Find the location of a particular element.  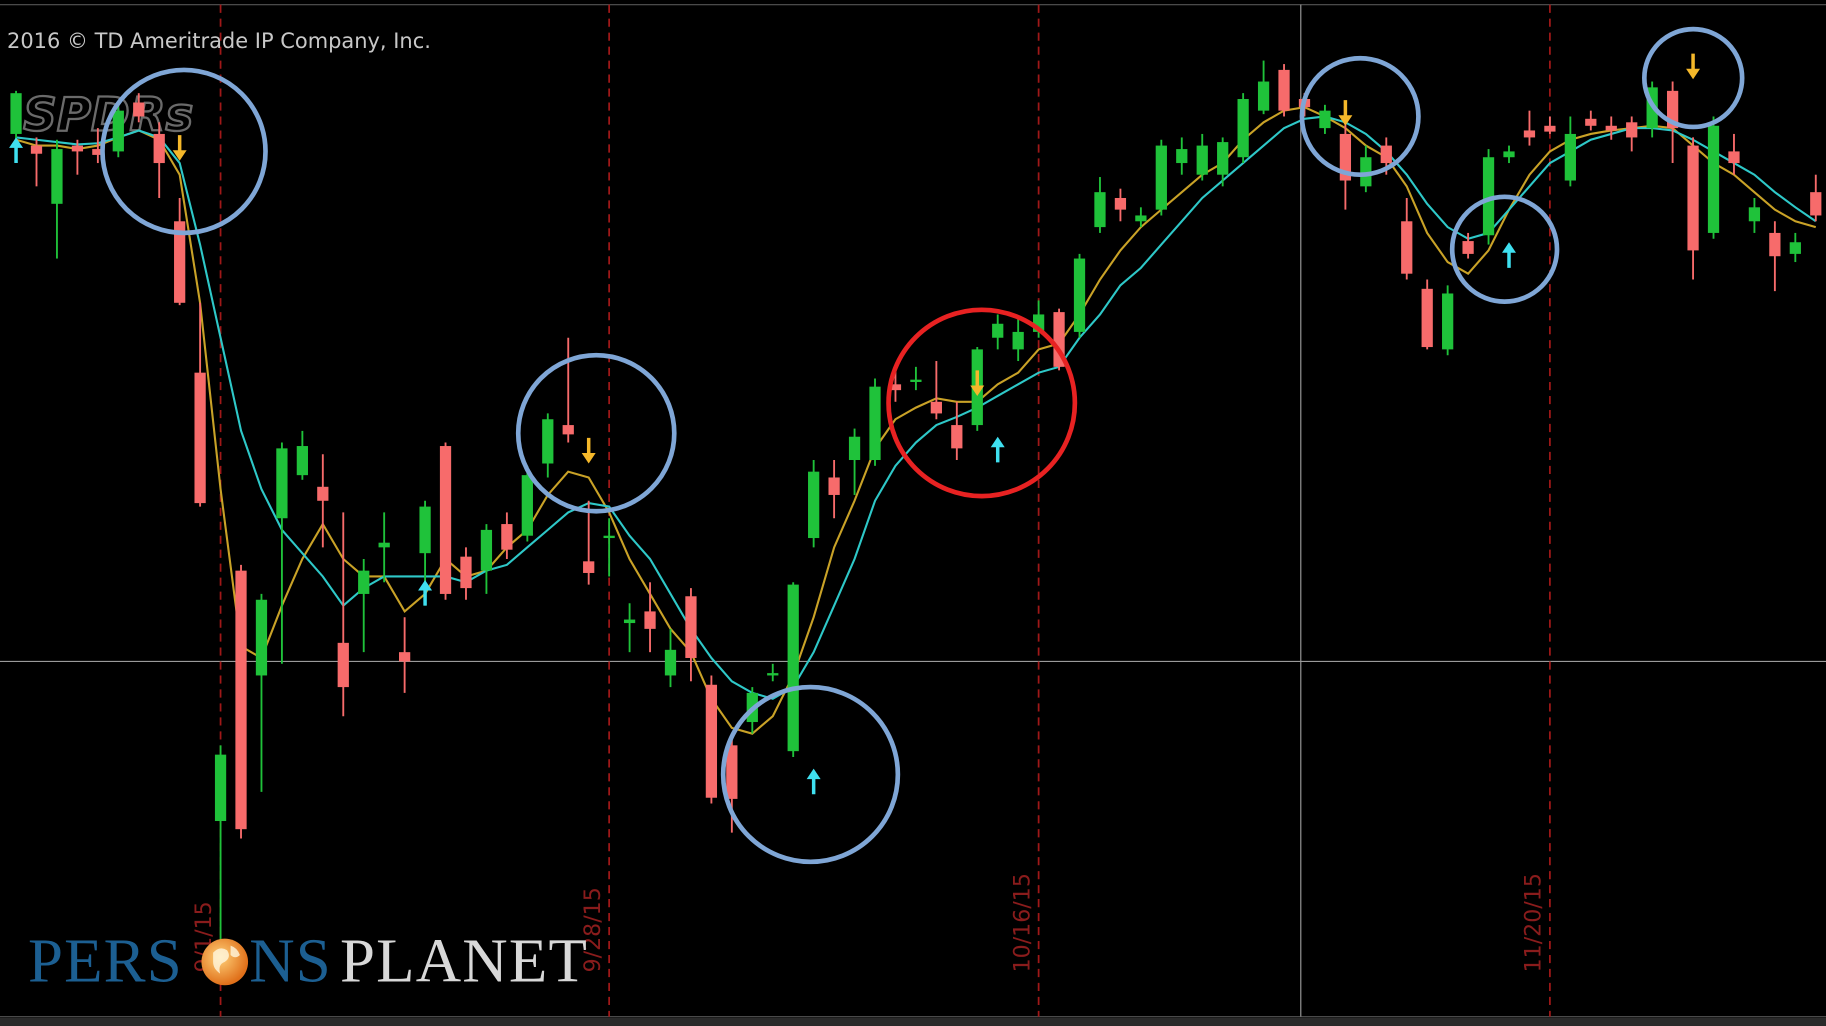

bottom-bar is located at coordinates (913, 1021).